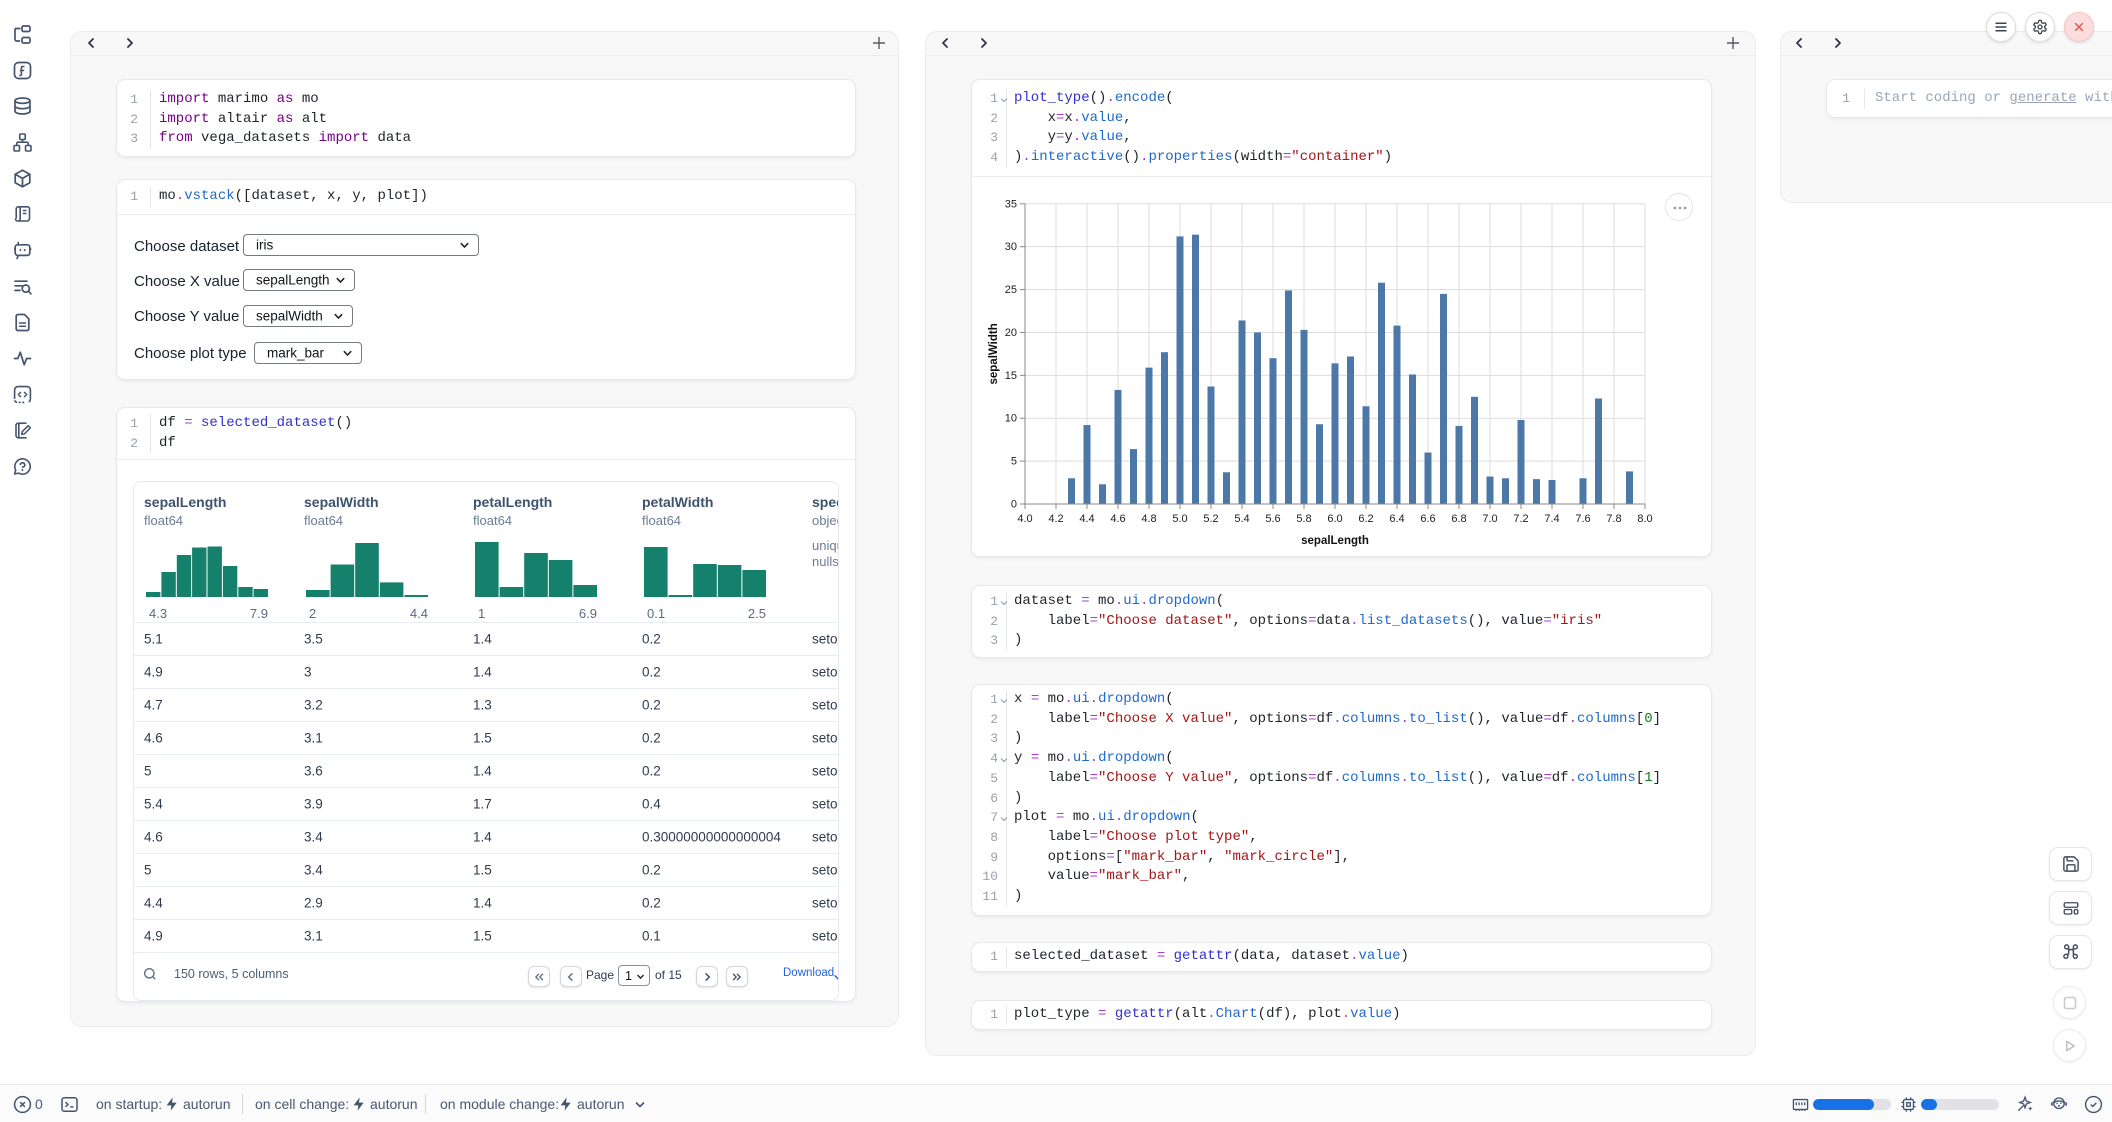  I want to click on svg-text: 5.2, so click(1210, 519).